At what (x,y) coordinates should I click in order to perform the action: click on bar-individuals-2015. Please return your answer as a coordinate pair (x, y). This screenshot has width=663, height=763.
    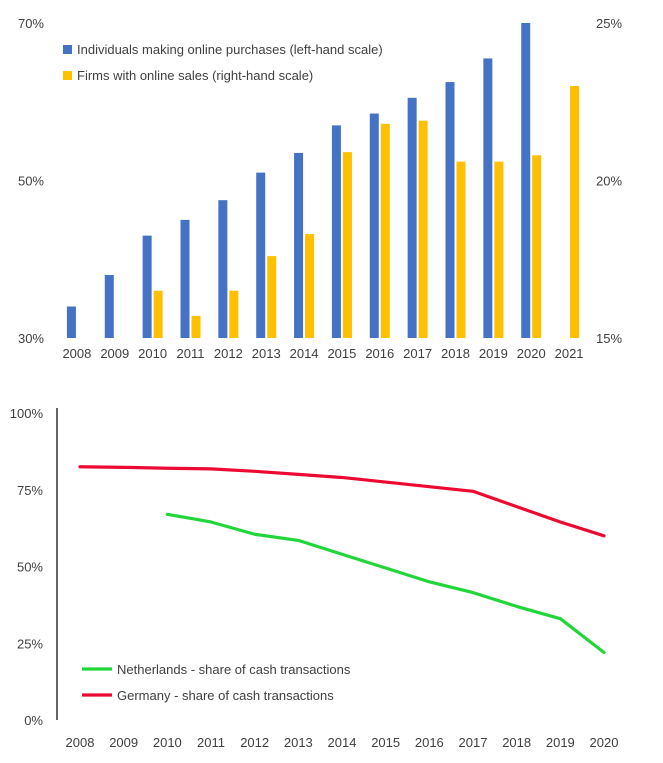
    Looking at the image, I should click on (336, 231).